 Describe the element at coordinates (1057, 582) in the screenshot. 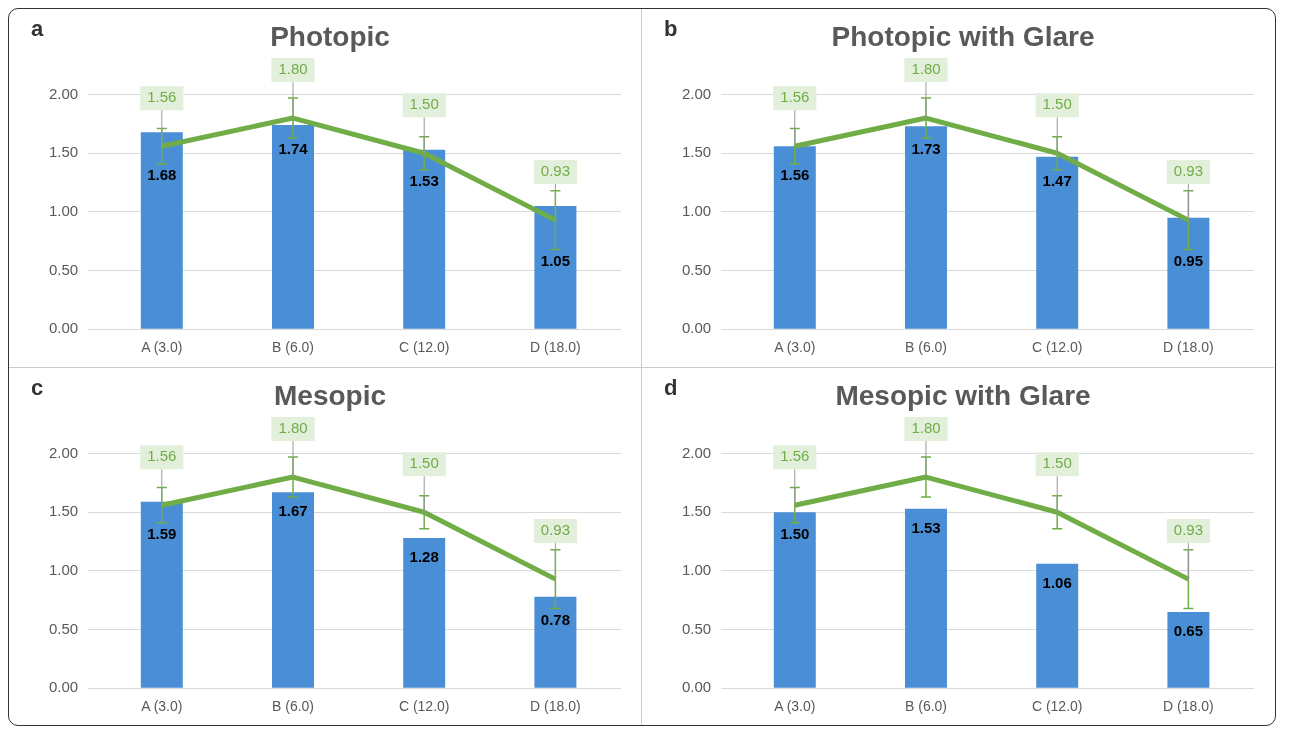

I see `data-label: 1.06` at that location.